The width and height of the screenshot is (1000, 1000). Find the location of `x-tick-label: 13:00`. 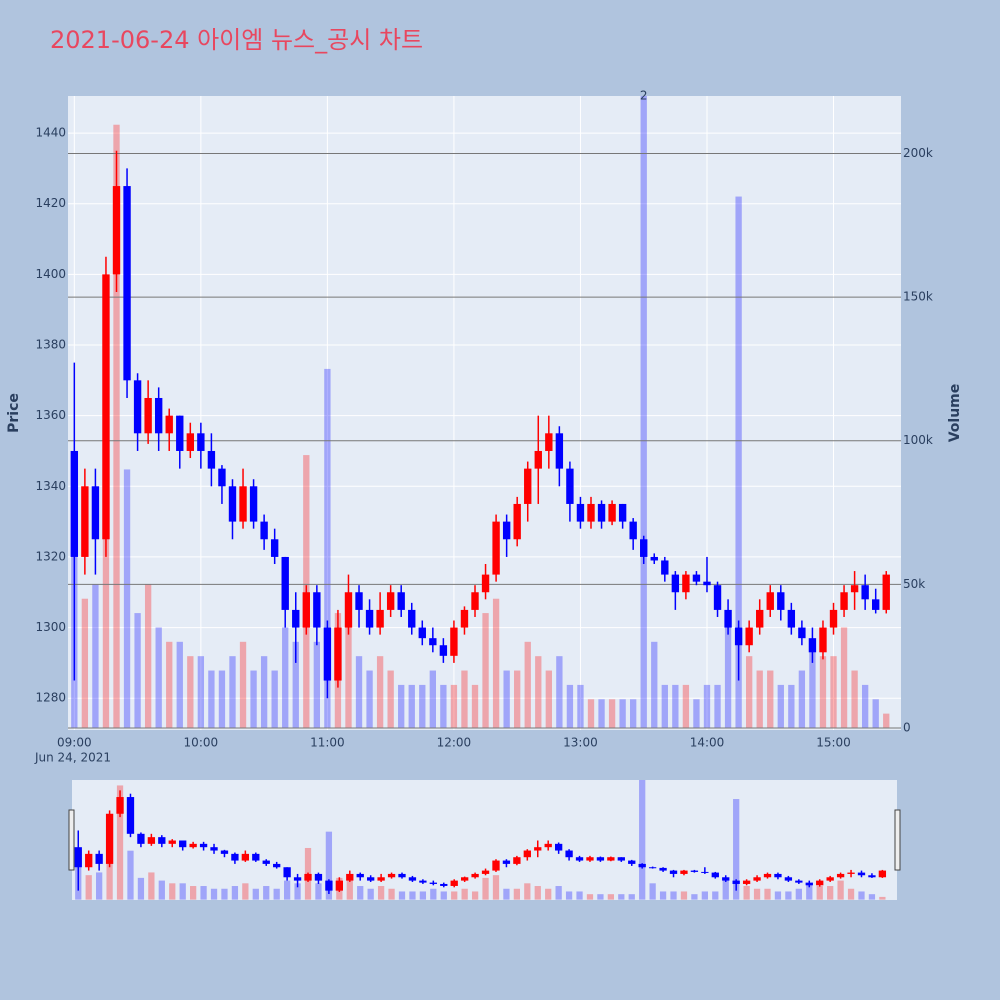

x-tick-label: 13:00 is located at coordinates (580, 743).